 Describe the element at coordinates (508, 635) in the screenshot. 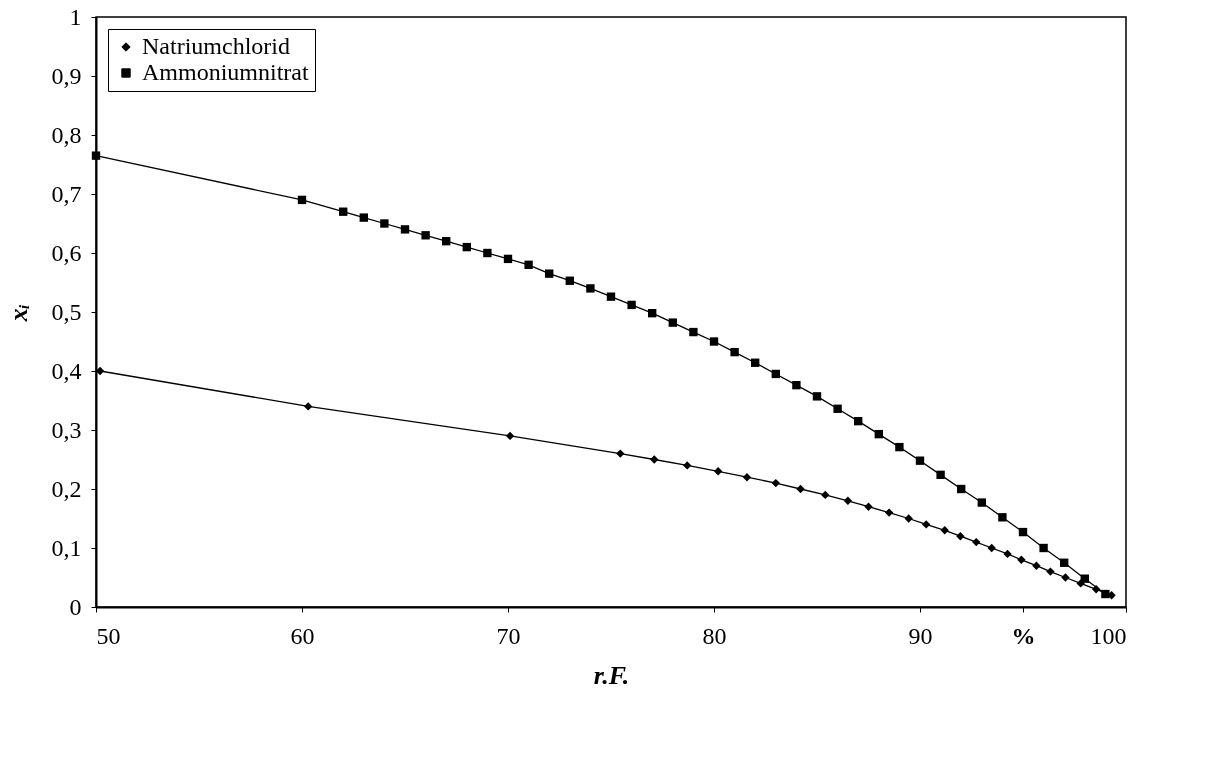

I see `x-tick-label: 70` at that location.